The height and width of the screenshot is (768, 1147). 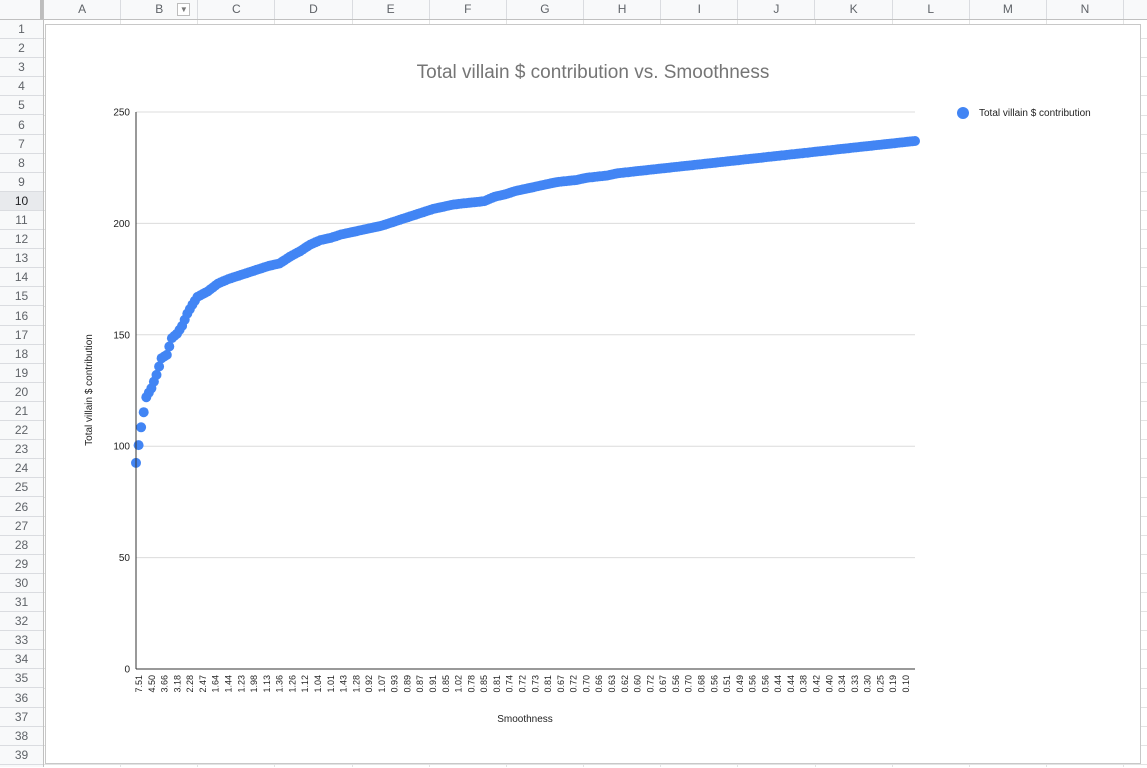 I want to click on x-tick-label: 1.64, so click(x=216, y=684).